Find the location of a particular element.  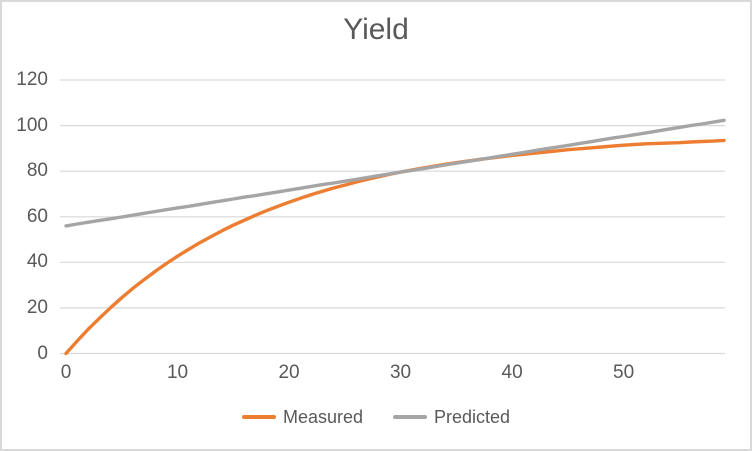

chart-title: Yield is located at coordinates (376, 29).